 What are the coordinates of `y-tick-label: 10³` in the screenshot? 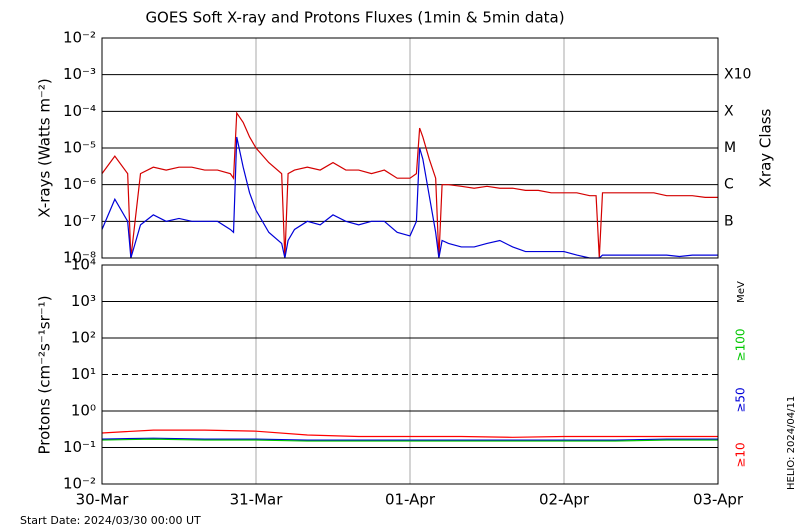 It's located at (83, 301).